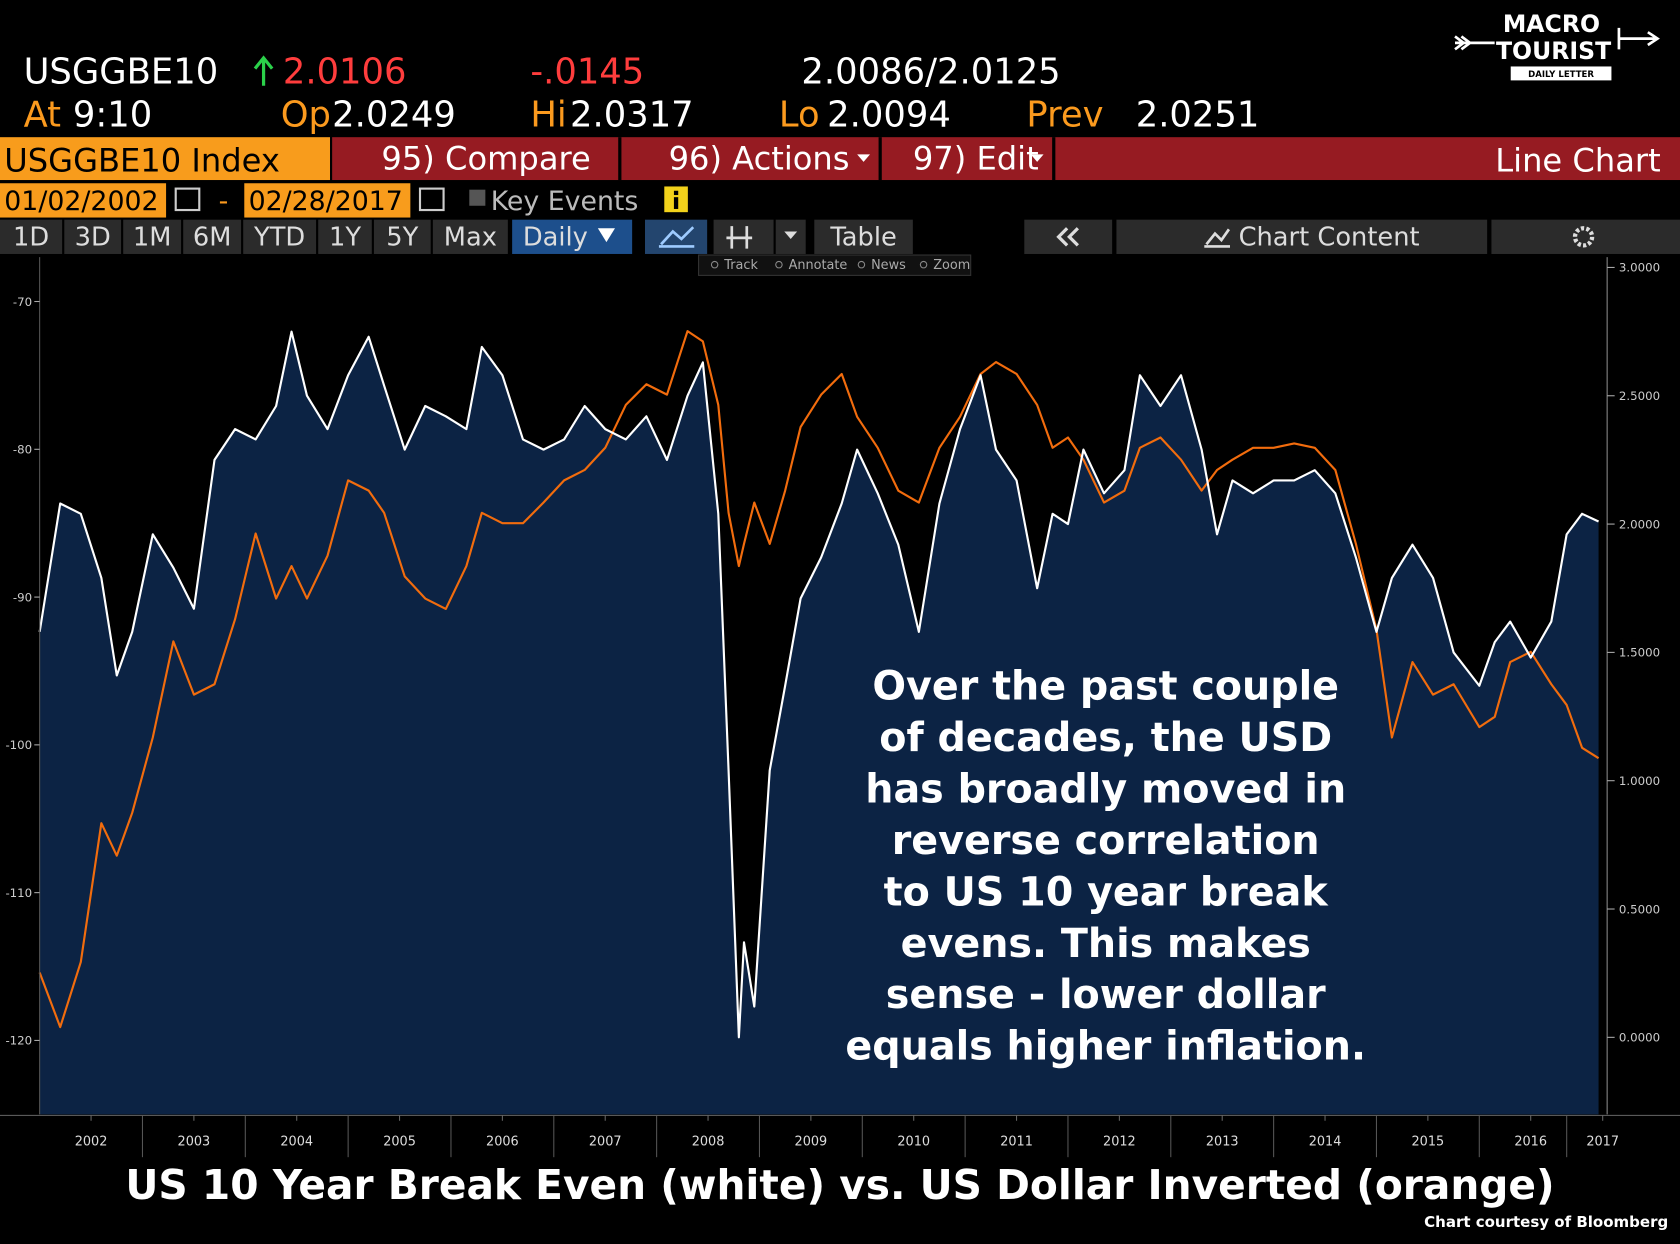 This screenshot has height=1244, width=1680. Describe the element at coordinates (1107, 892) in the screenshot. I see `annotation: to US 10 year break` at that location.